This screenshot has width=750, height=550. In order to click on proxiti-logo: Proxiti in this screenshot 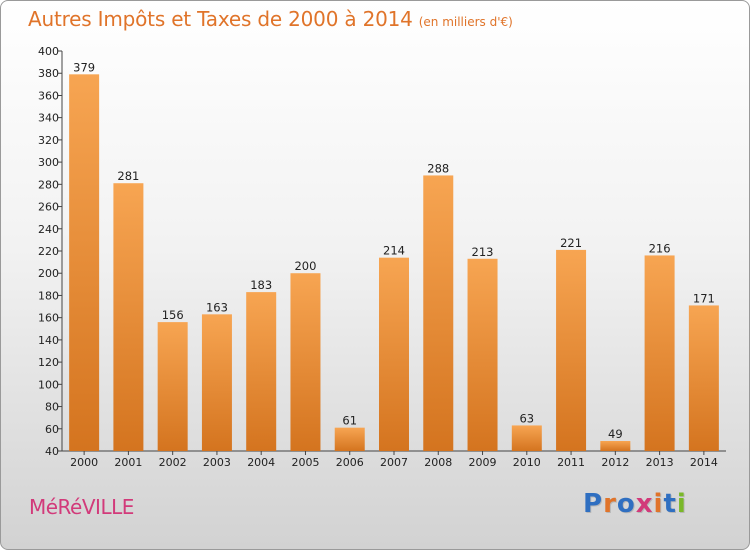, I will do `click(635, 504)`.